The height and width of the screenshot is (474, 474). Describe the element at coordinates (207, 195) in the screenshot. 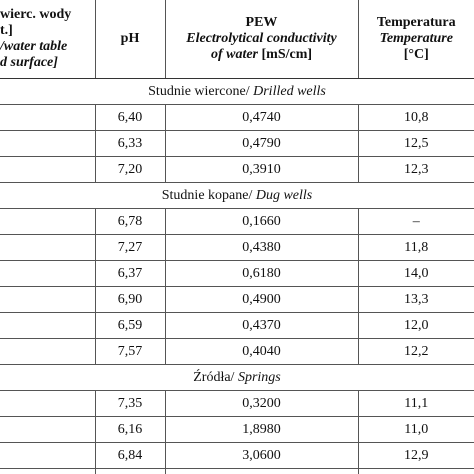

I see `section-title: Studnie kopane/` at that location.